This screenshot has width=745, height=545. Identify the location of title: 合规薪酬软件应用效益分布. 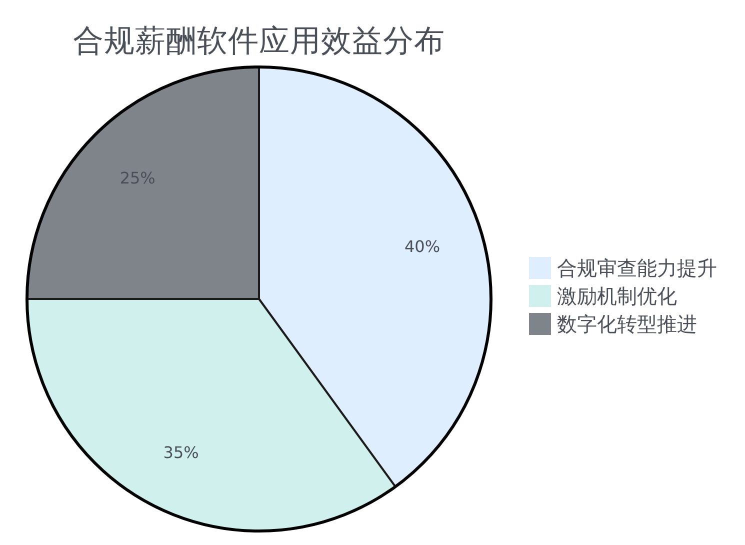
(259, 41).